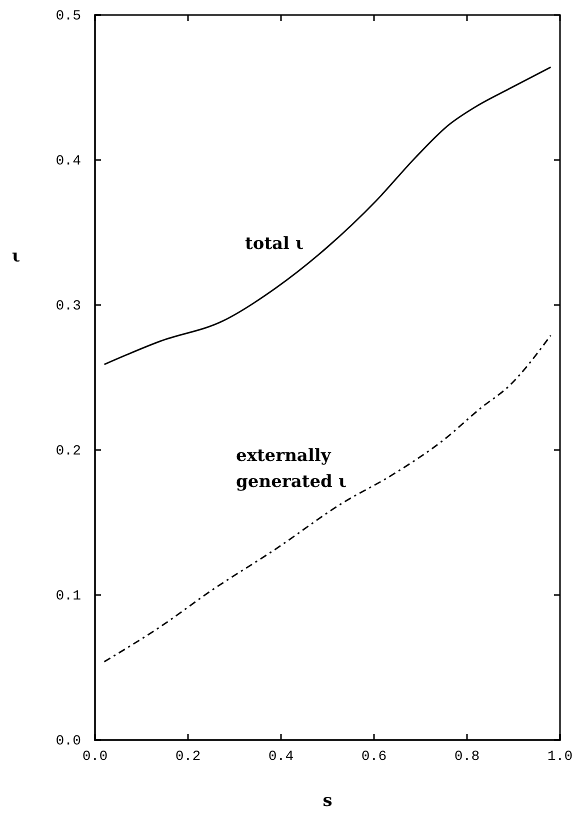 The image size is (584, 824). What do you see at coordinates (467, 756) in the screenshot?
I see `x-tick-label: 0.8` at bounding box center [467, 756].